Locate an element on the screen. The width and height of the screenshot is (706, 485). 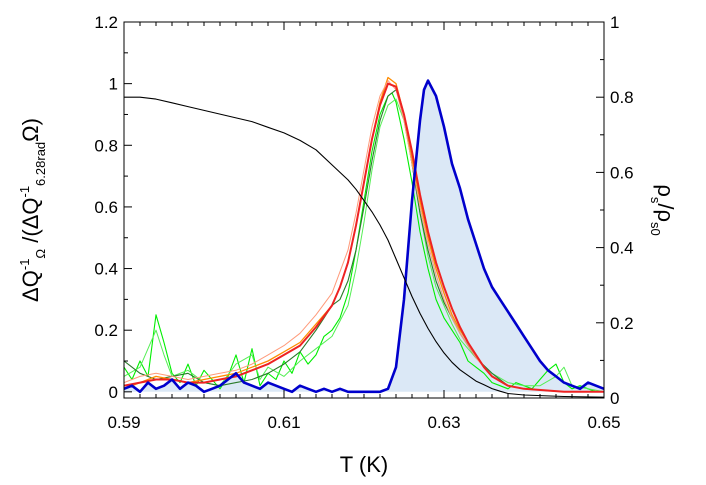
y2-tick-label-2: 0.4 is located at coordinates (622, 248).